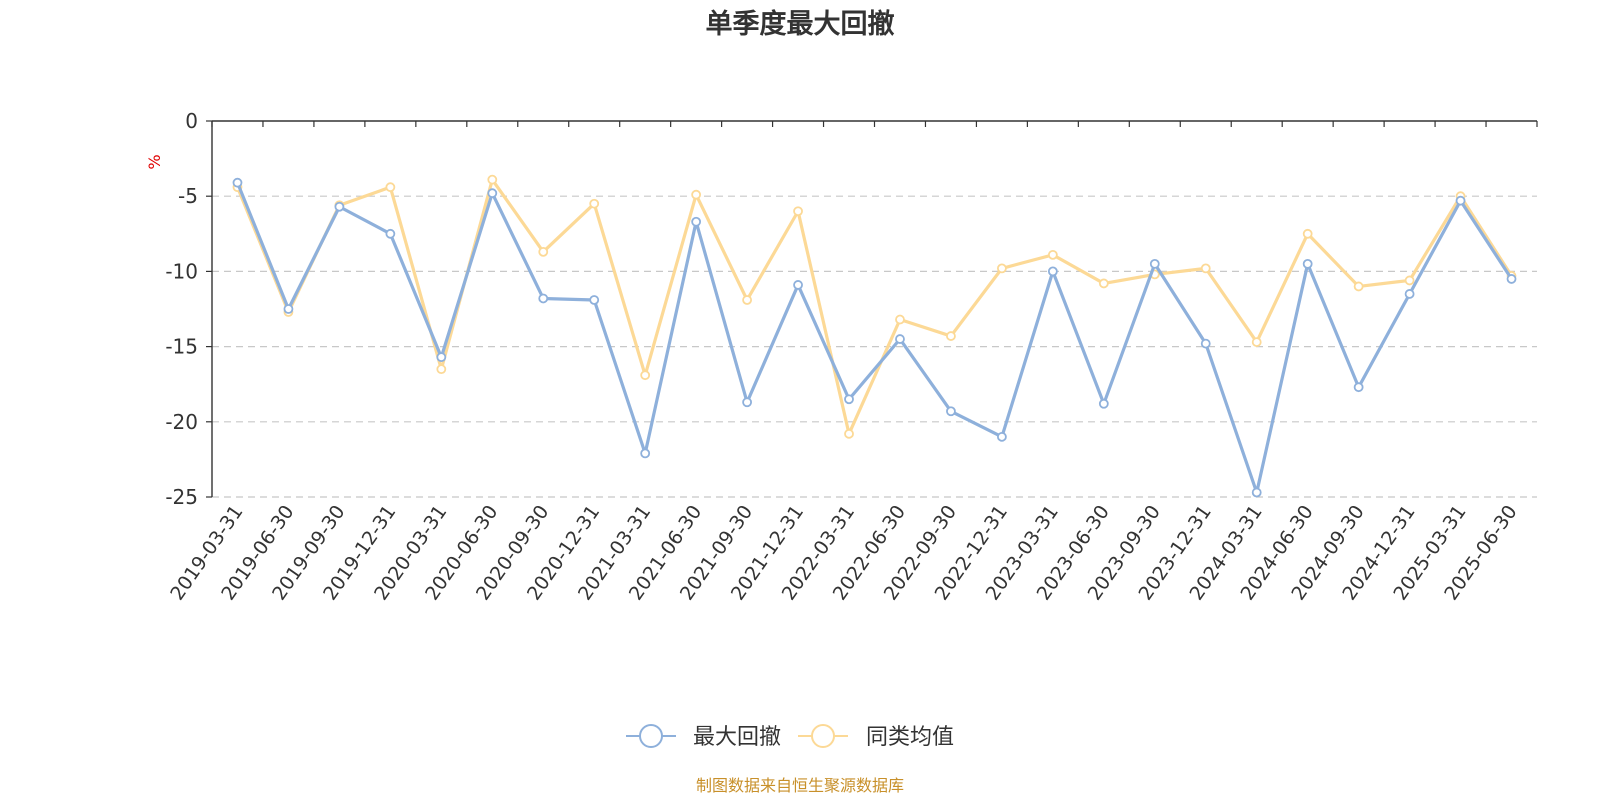  I want to click on y-tick-label: 0, so click(191, 121).